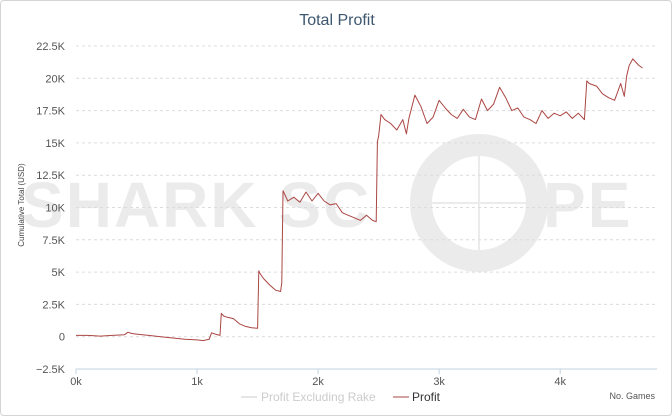 This screenshot has height=417, width=672. I want to click on x-tick-label: 1k, so click(197, 382).